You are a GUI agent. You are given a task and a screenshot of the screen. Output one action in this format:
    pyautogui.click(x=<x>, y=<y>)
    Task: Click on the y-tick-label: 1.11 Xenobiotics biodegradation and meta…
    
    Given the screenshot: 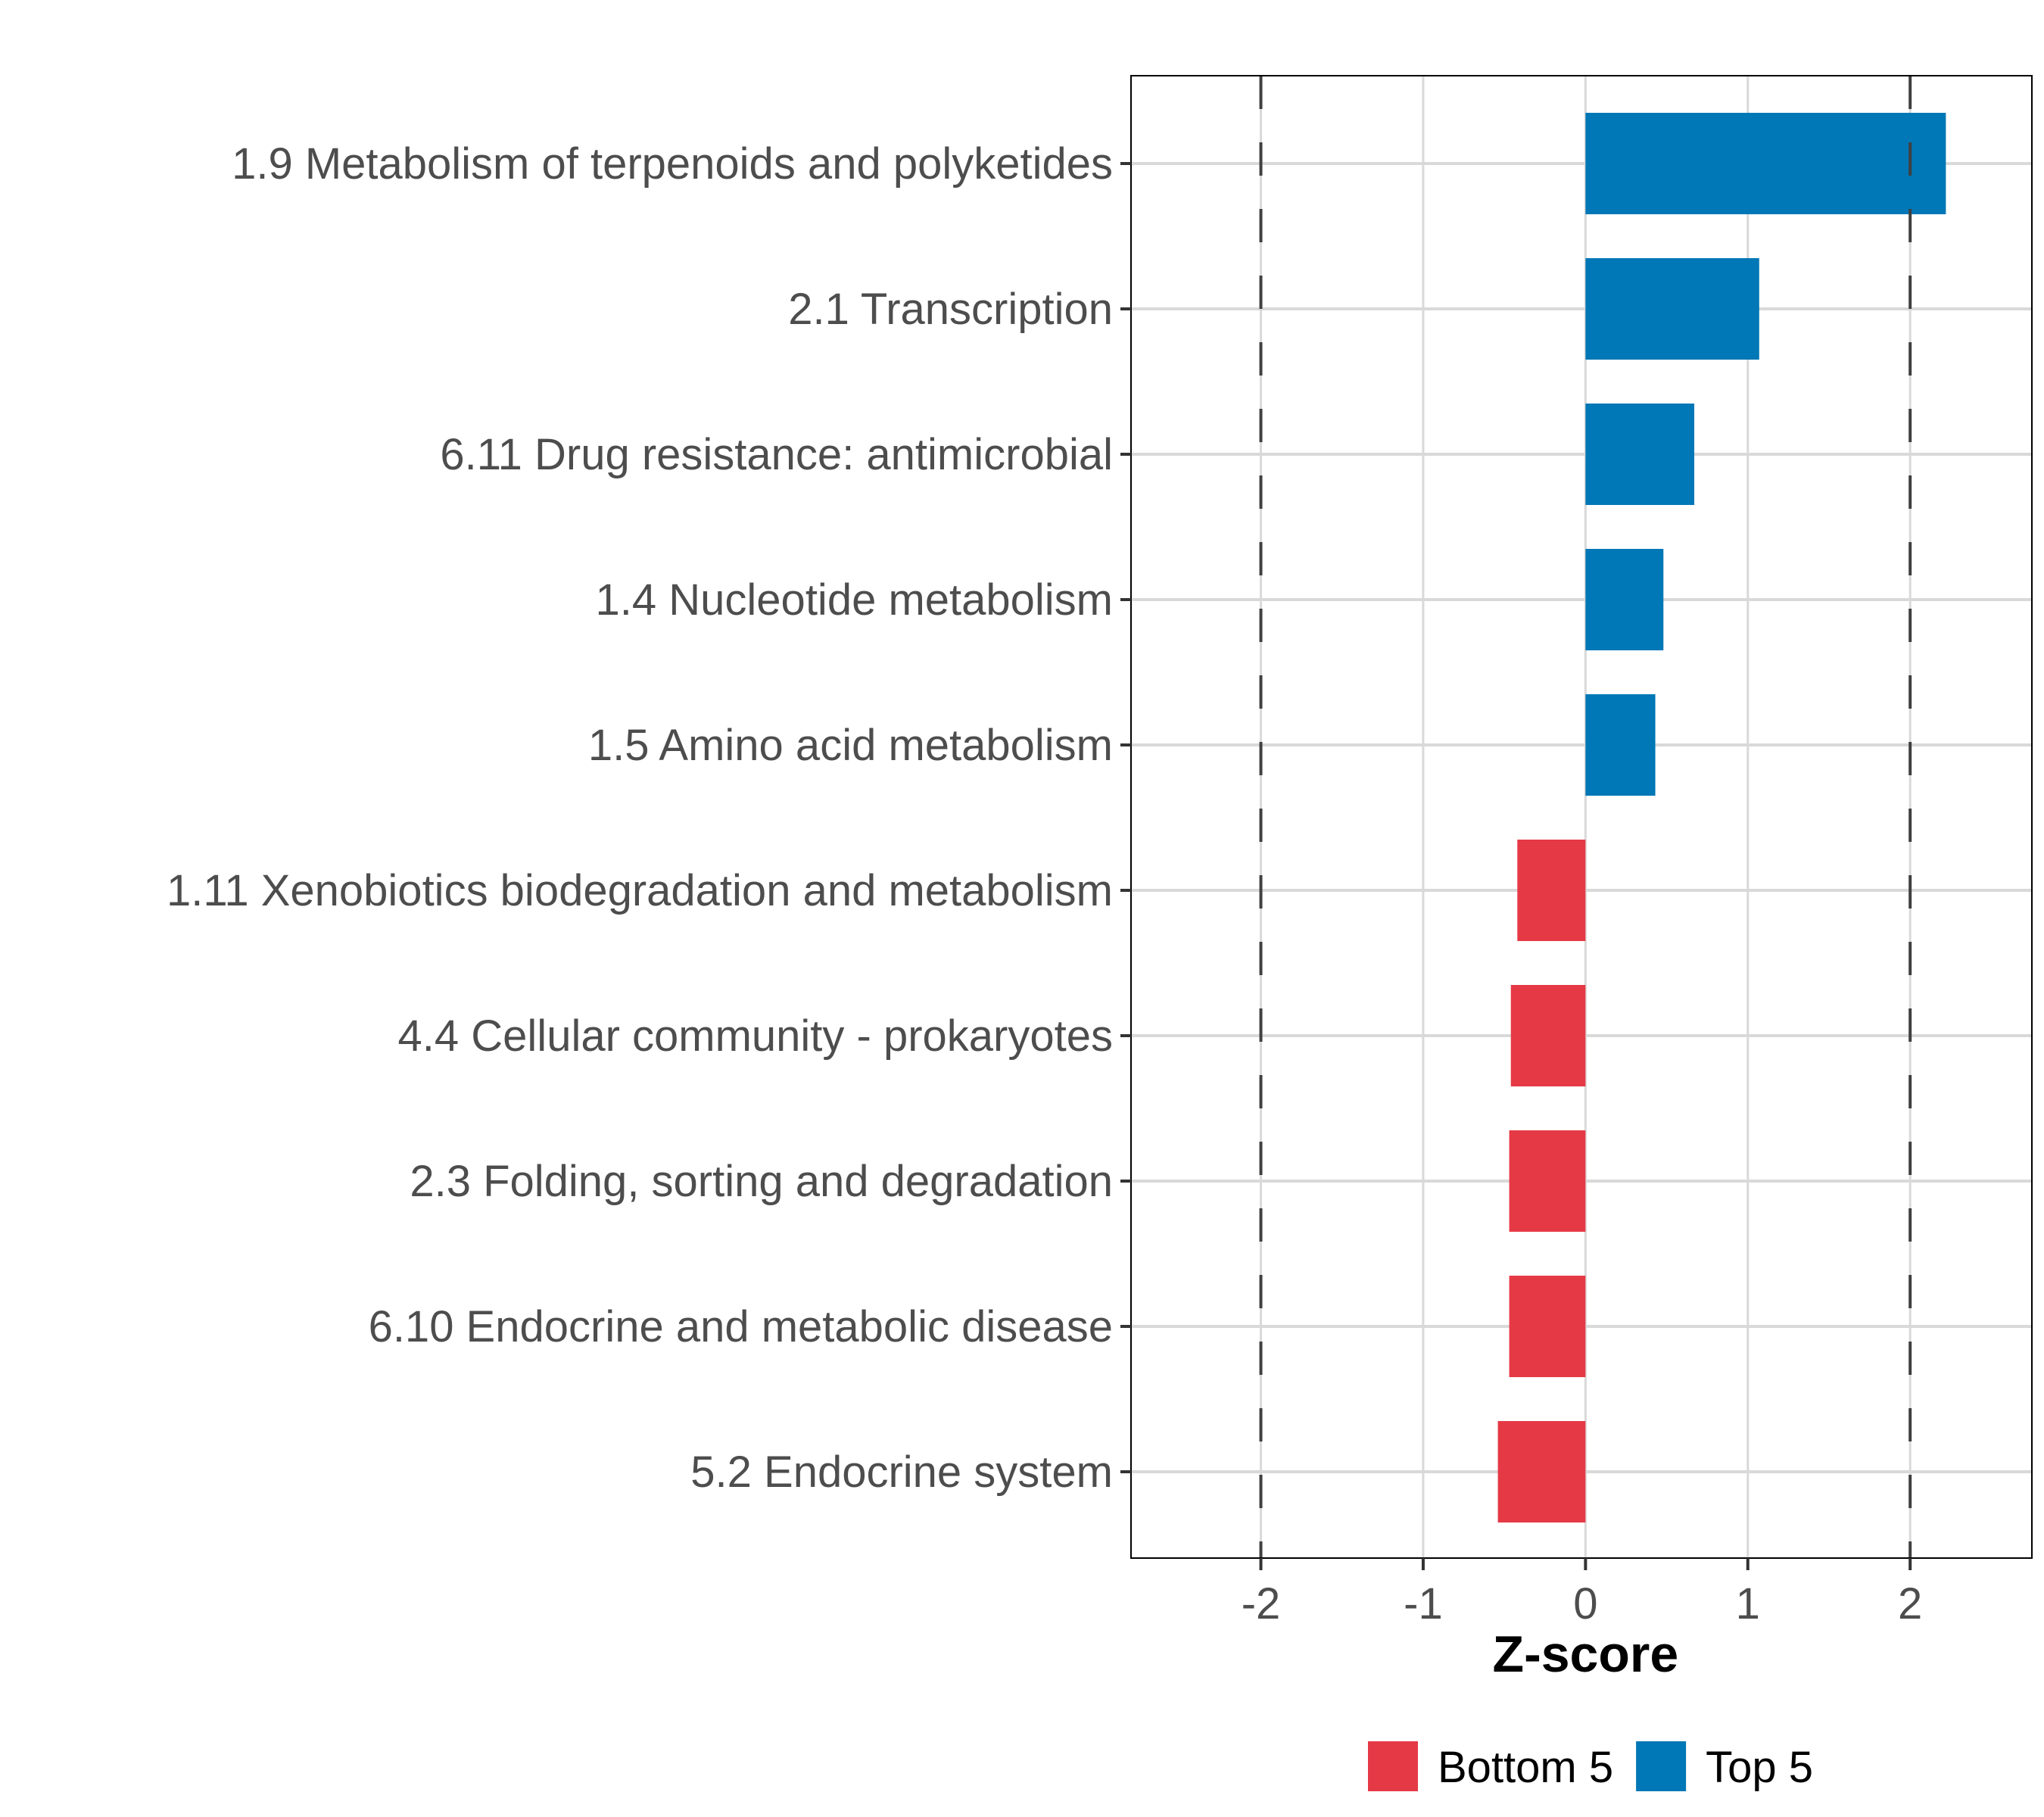 What is the action you would take?
    pyautogui.click(x=640, y=890)
    